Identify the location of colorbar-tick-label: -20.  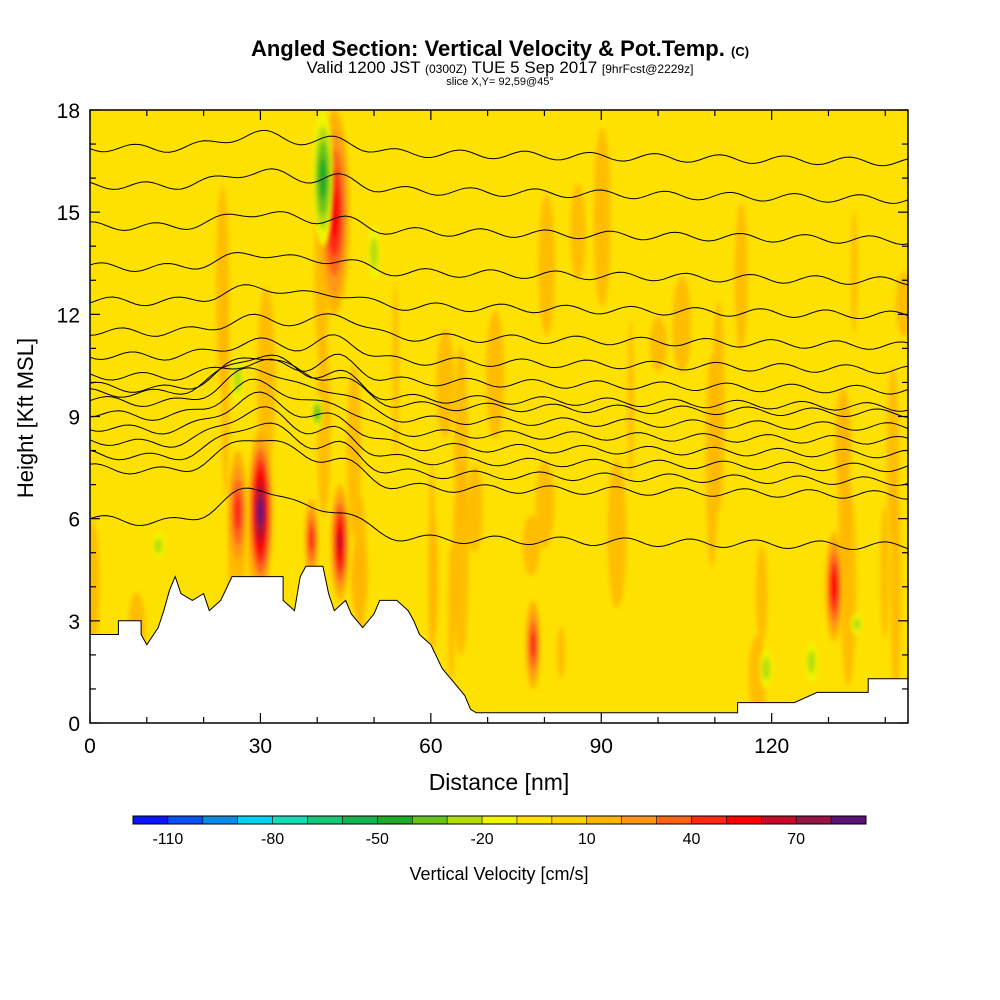
(481, 839).